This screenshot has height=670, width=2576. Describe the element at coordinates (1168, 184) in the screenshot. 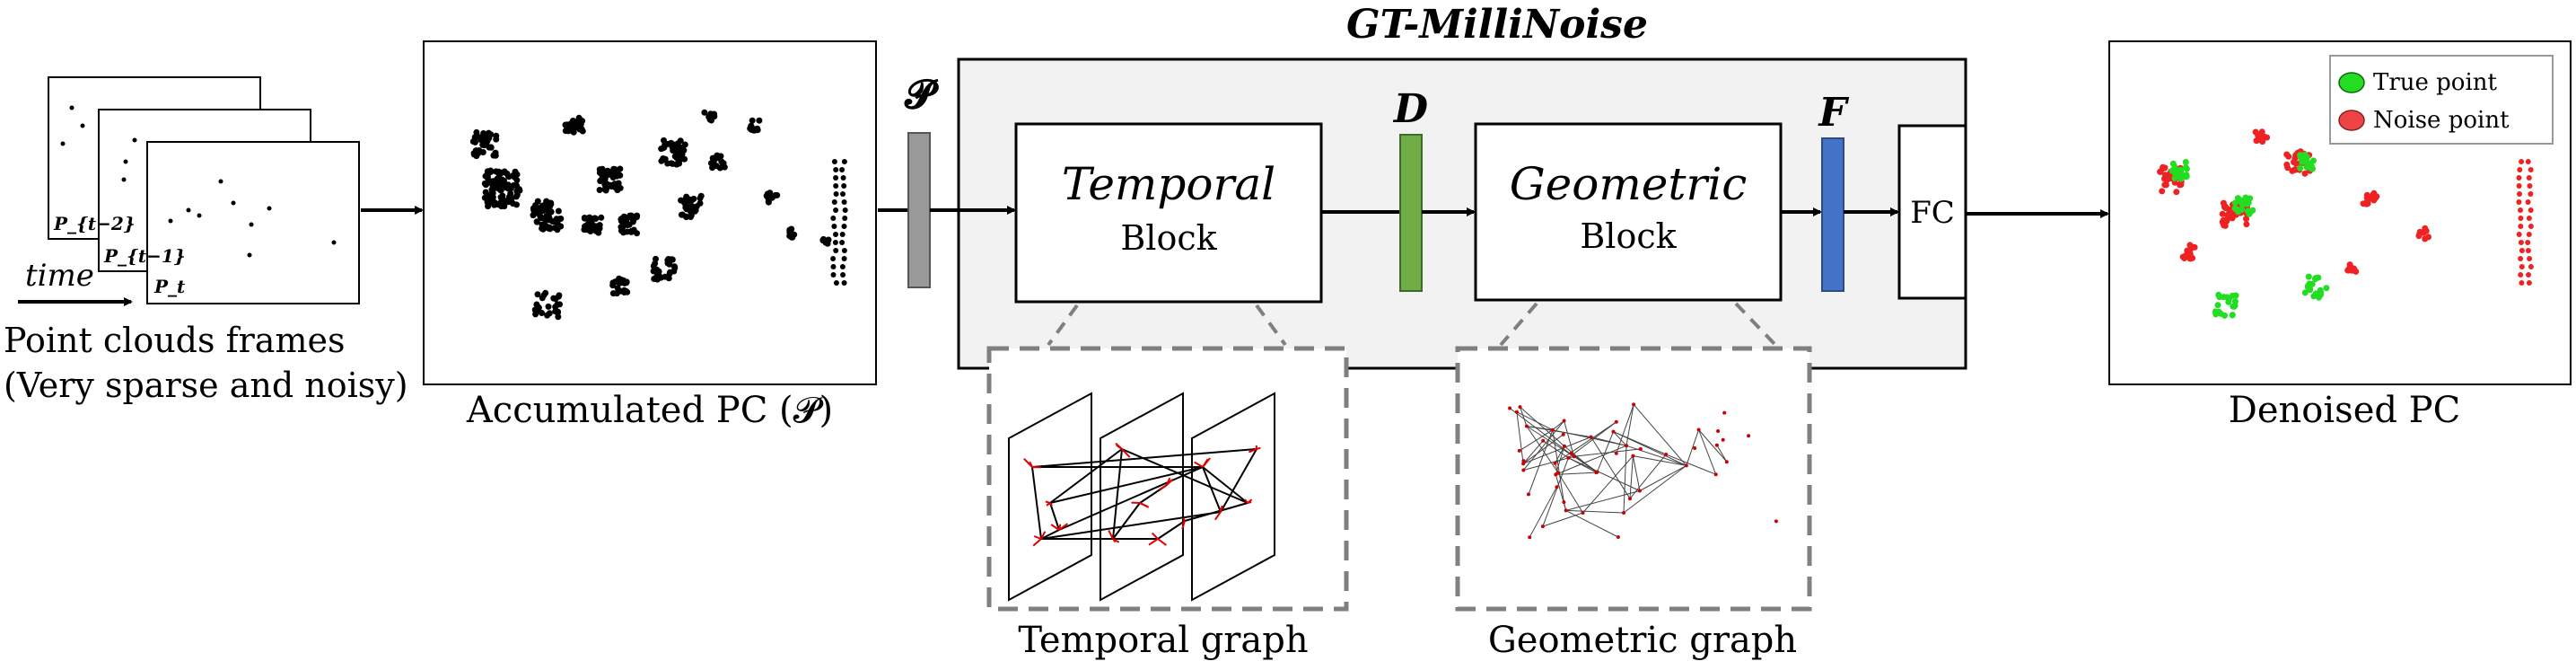

I see `temporal-block-title: Temporal` at that location.